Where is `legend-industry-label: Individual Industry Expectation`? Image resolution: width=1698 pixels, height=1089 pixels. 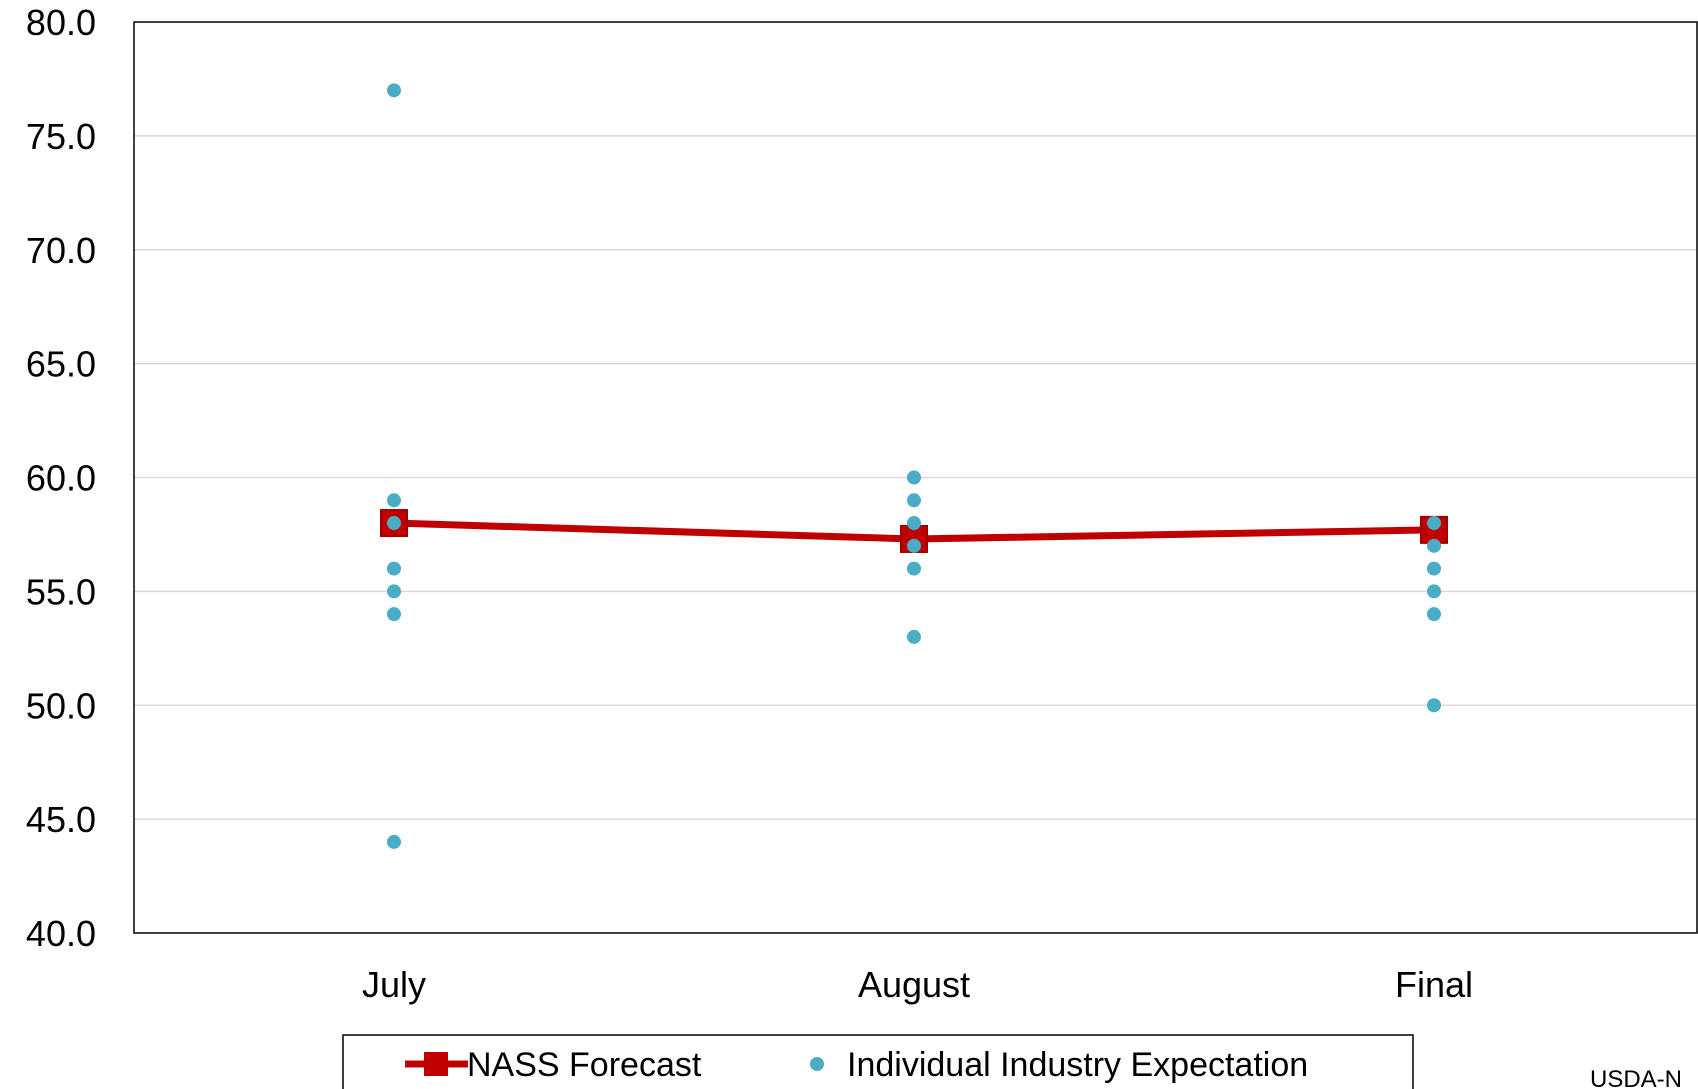
legend-industry-label: Individual Industry Expectation is located at coordinates (1077, 1065).